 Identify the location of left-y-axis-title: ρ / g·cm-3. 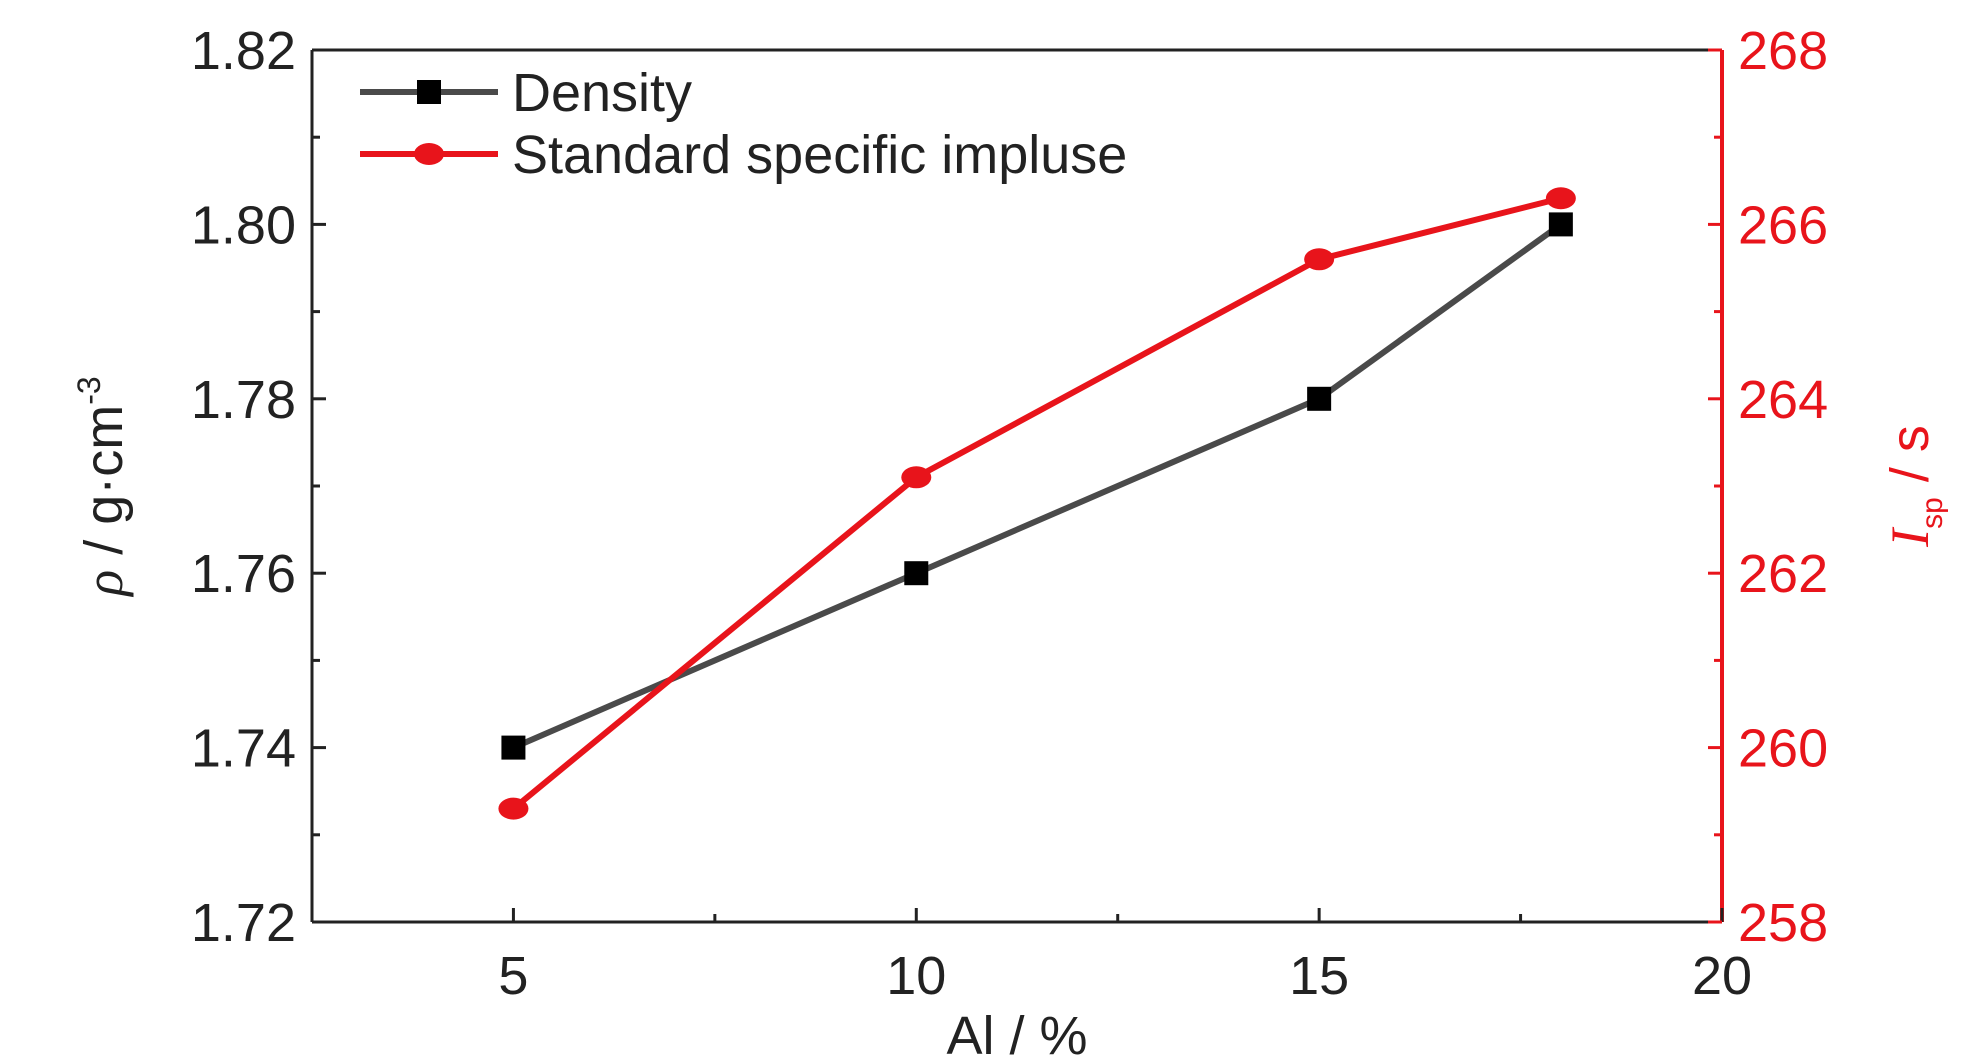
(102, 486).